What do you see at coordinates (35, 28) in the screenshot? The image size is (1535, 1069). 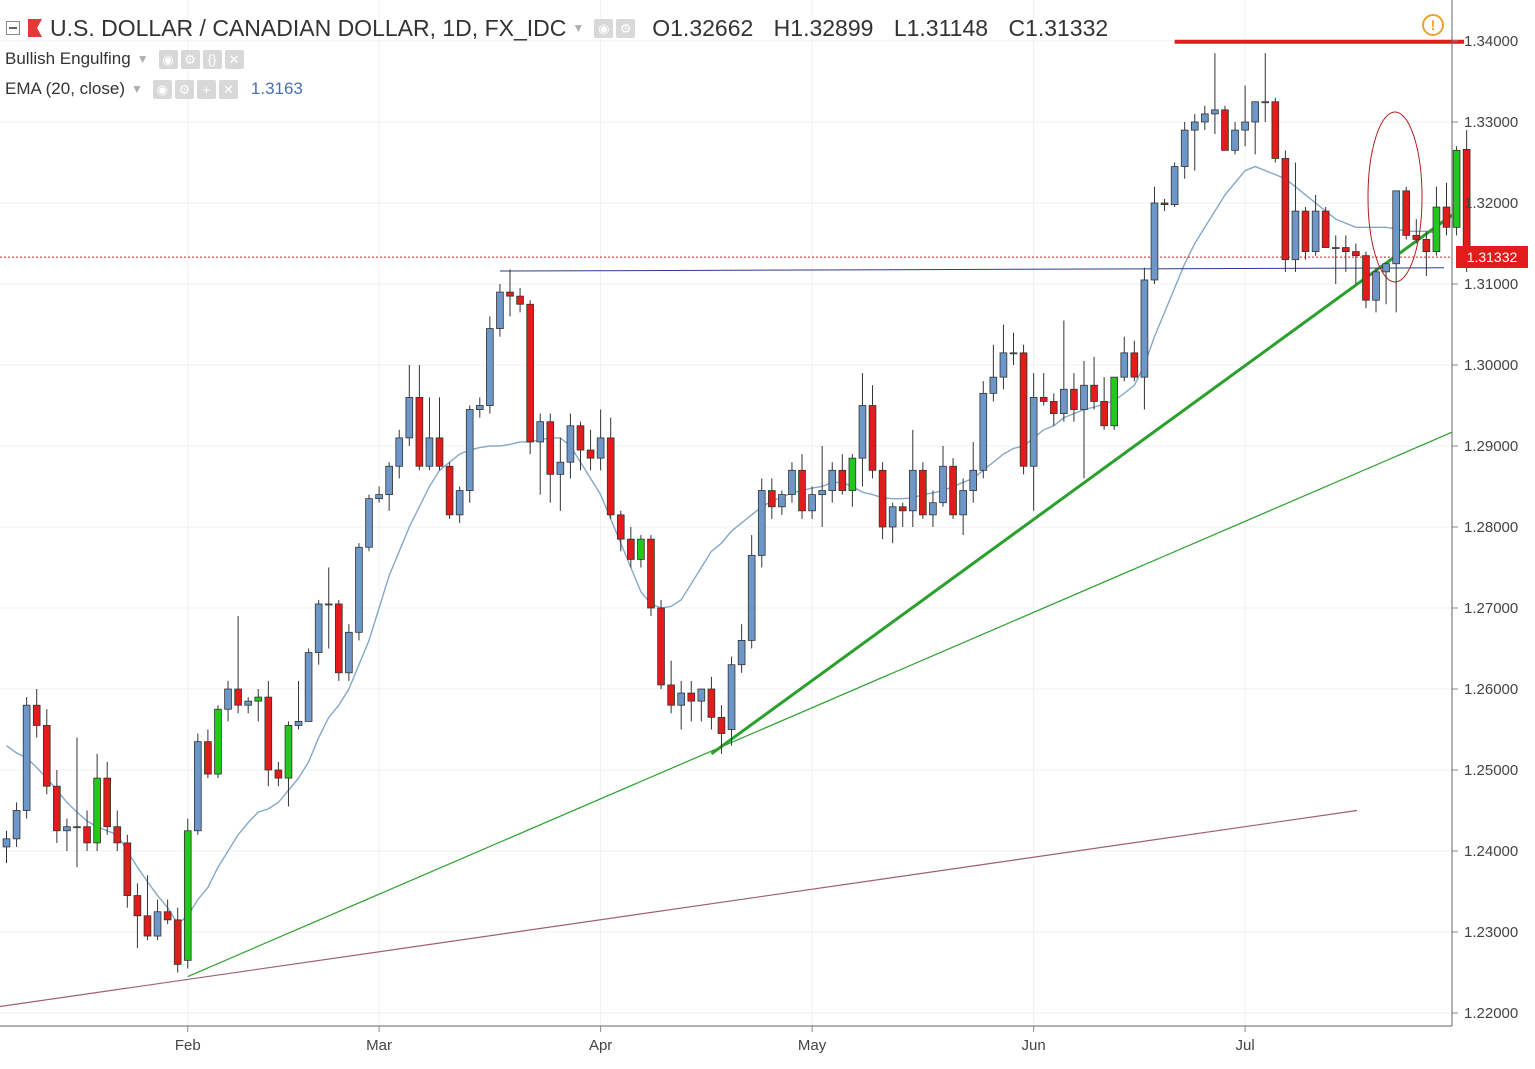 I see `flag-icon` at bounding box center [35, 28].